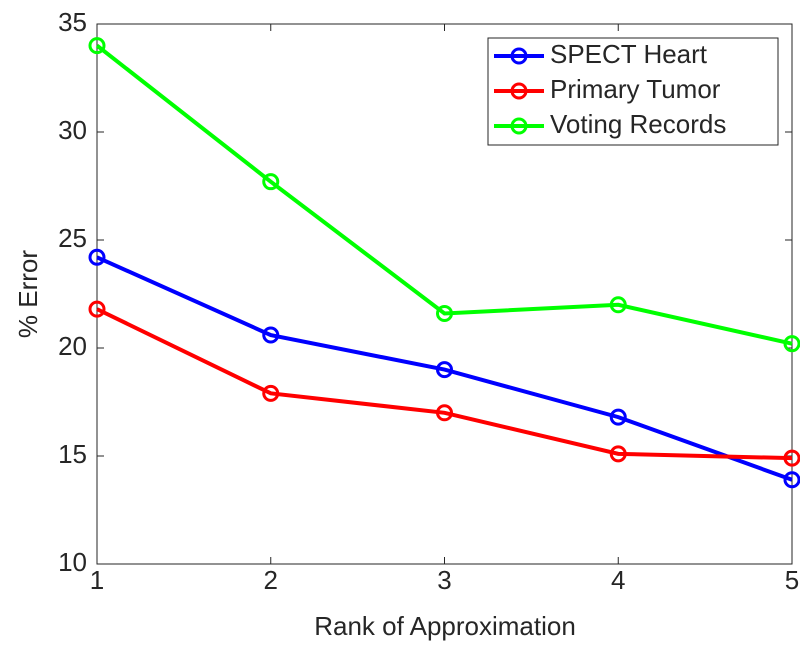  Describe the element at coordinates (72, 238) in the screenshot. I see `y-tick-label: 25` at that location.